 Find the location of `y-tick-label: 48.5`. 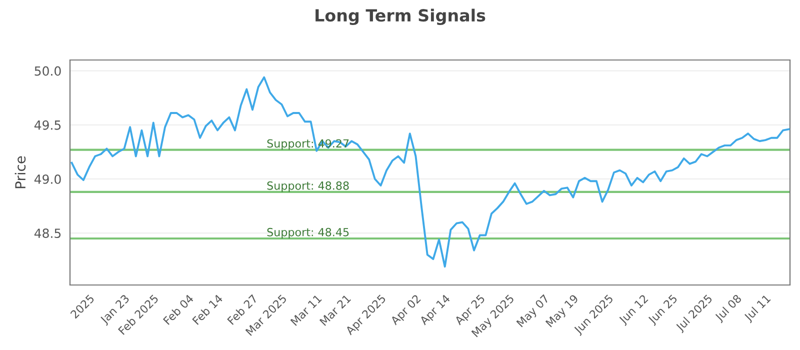

y-tick-label: 48.5 is located at coordinates (47, 233).